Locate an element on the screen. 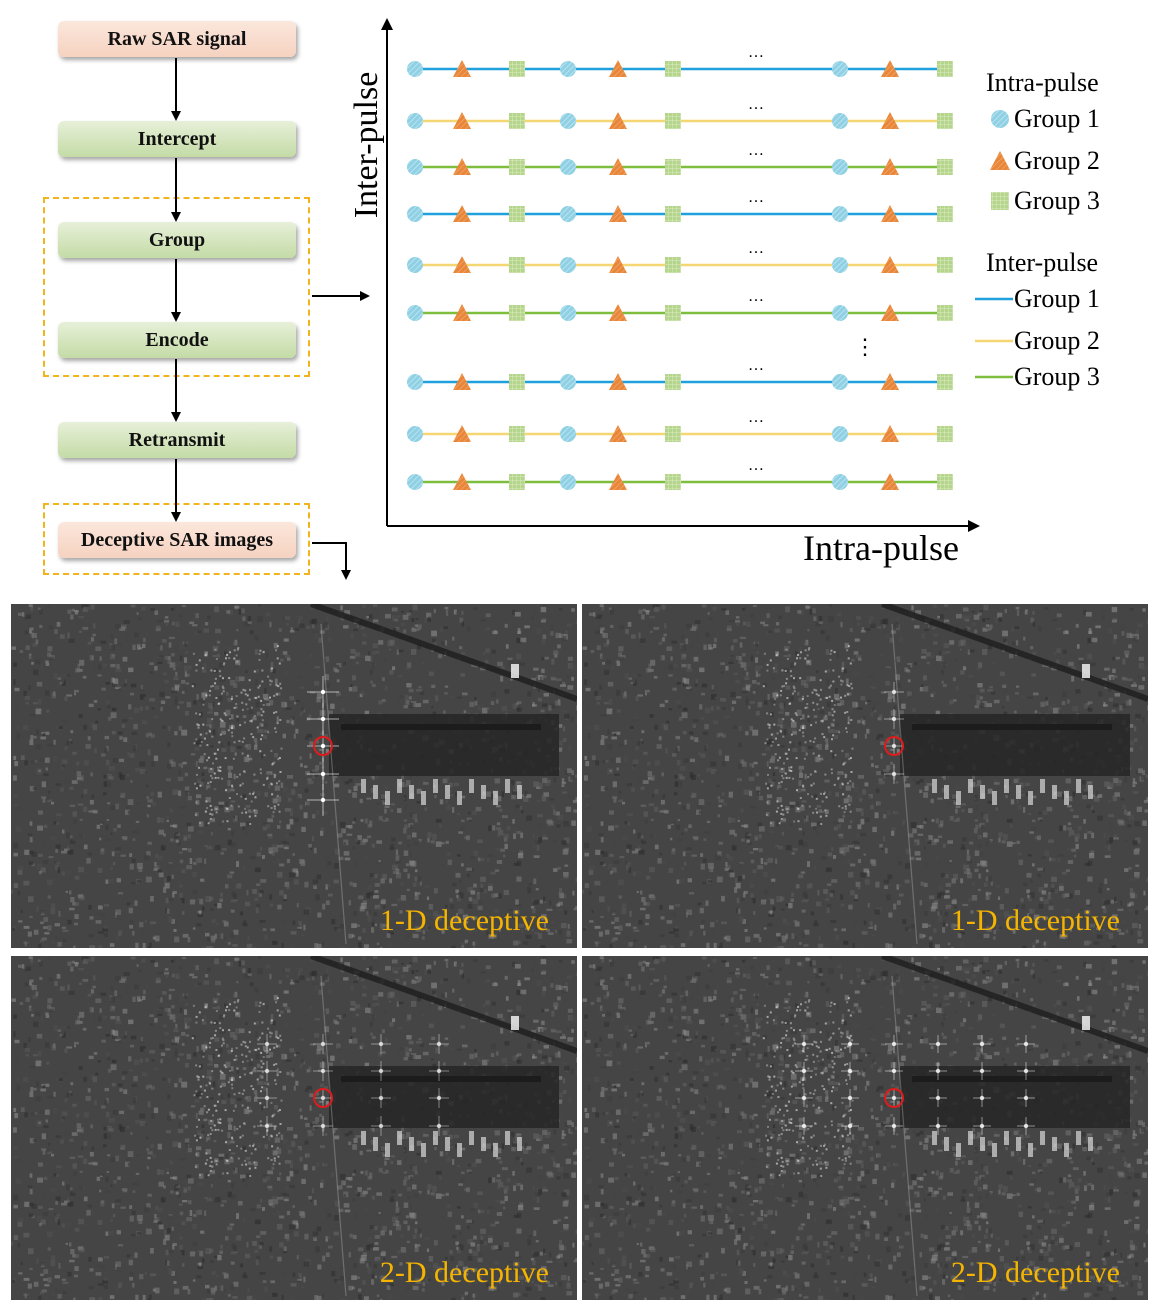  legend-inter-group-2: Group 2 is located at coordinates (1057, 340).